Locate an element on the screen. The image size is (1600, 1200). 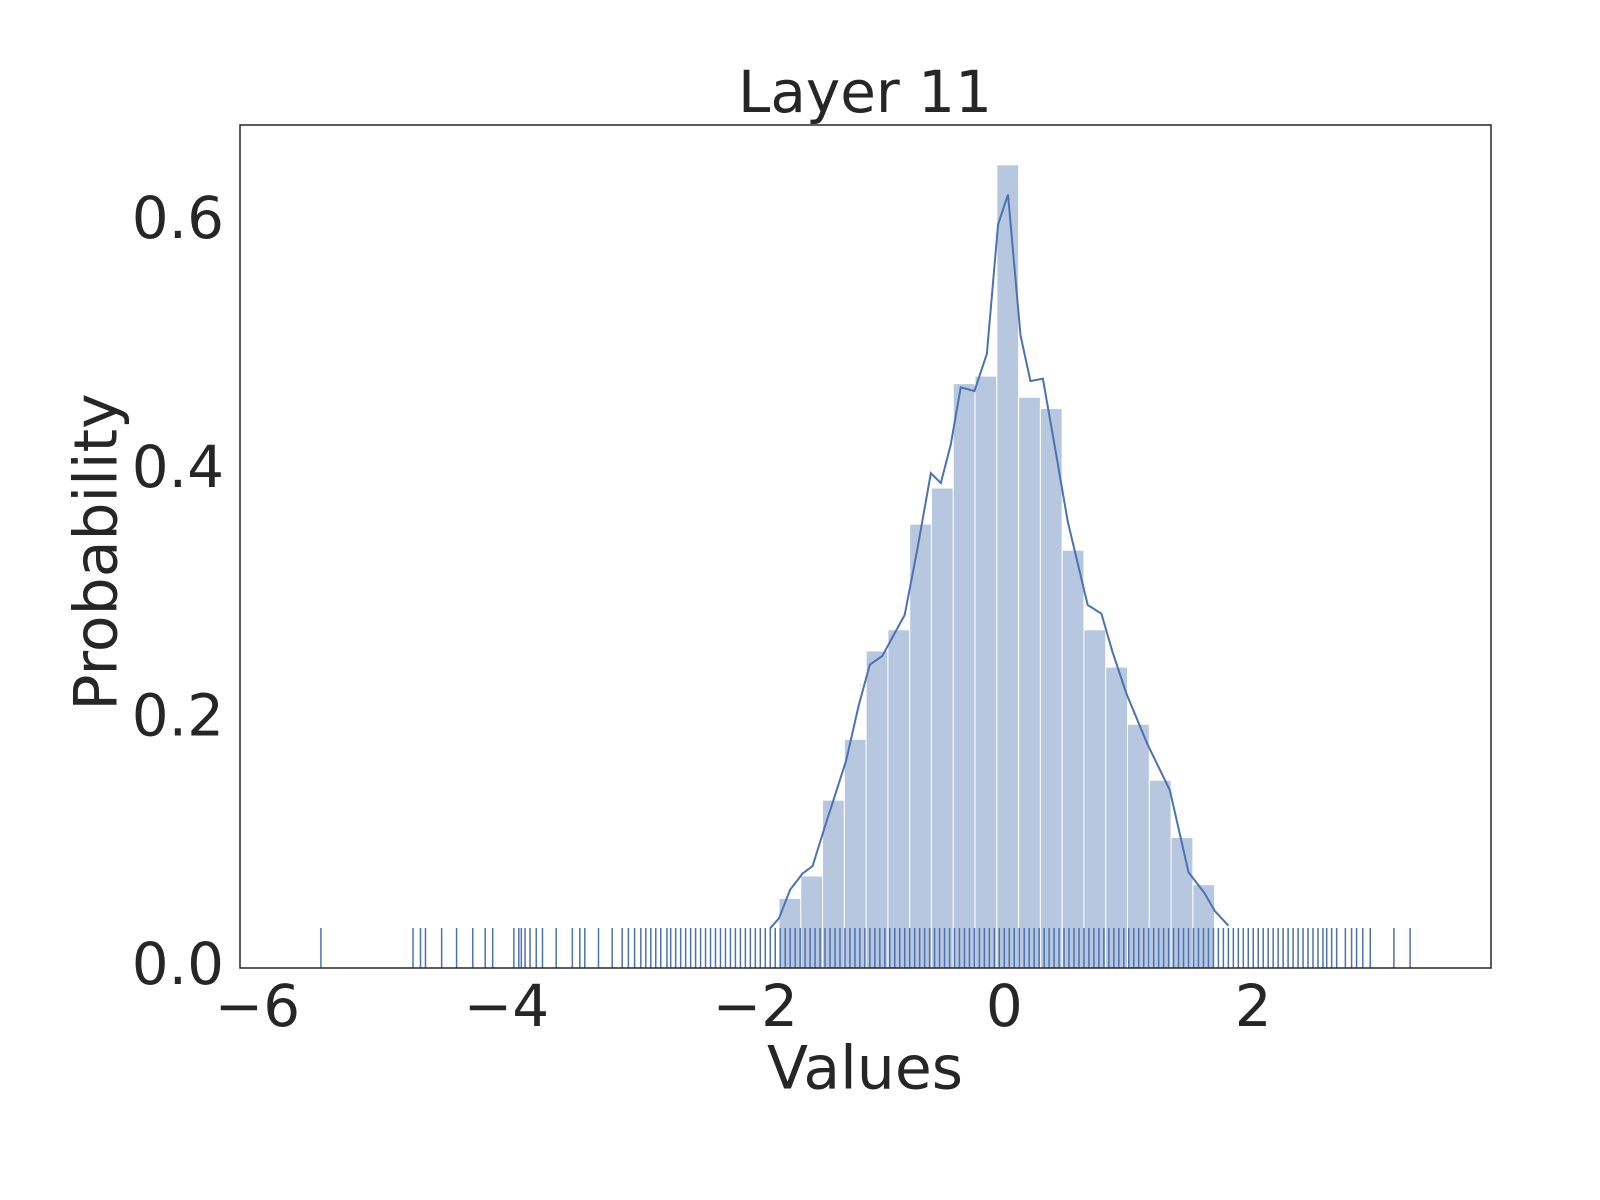
x-tick-label: 0 is located at coordinates (1004, 1006).